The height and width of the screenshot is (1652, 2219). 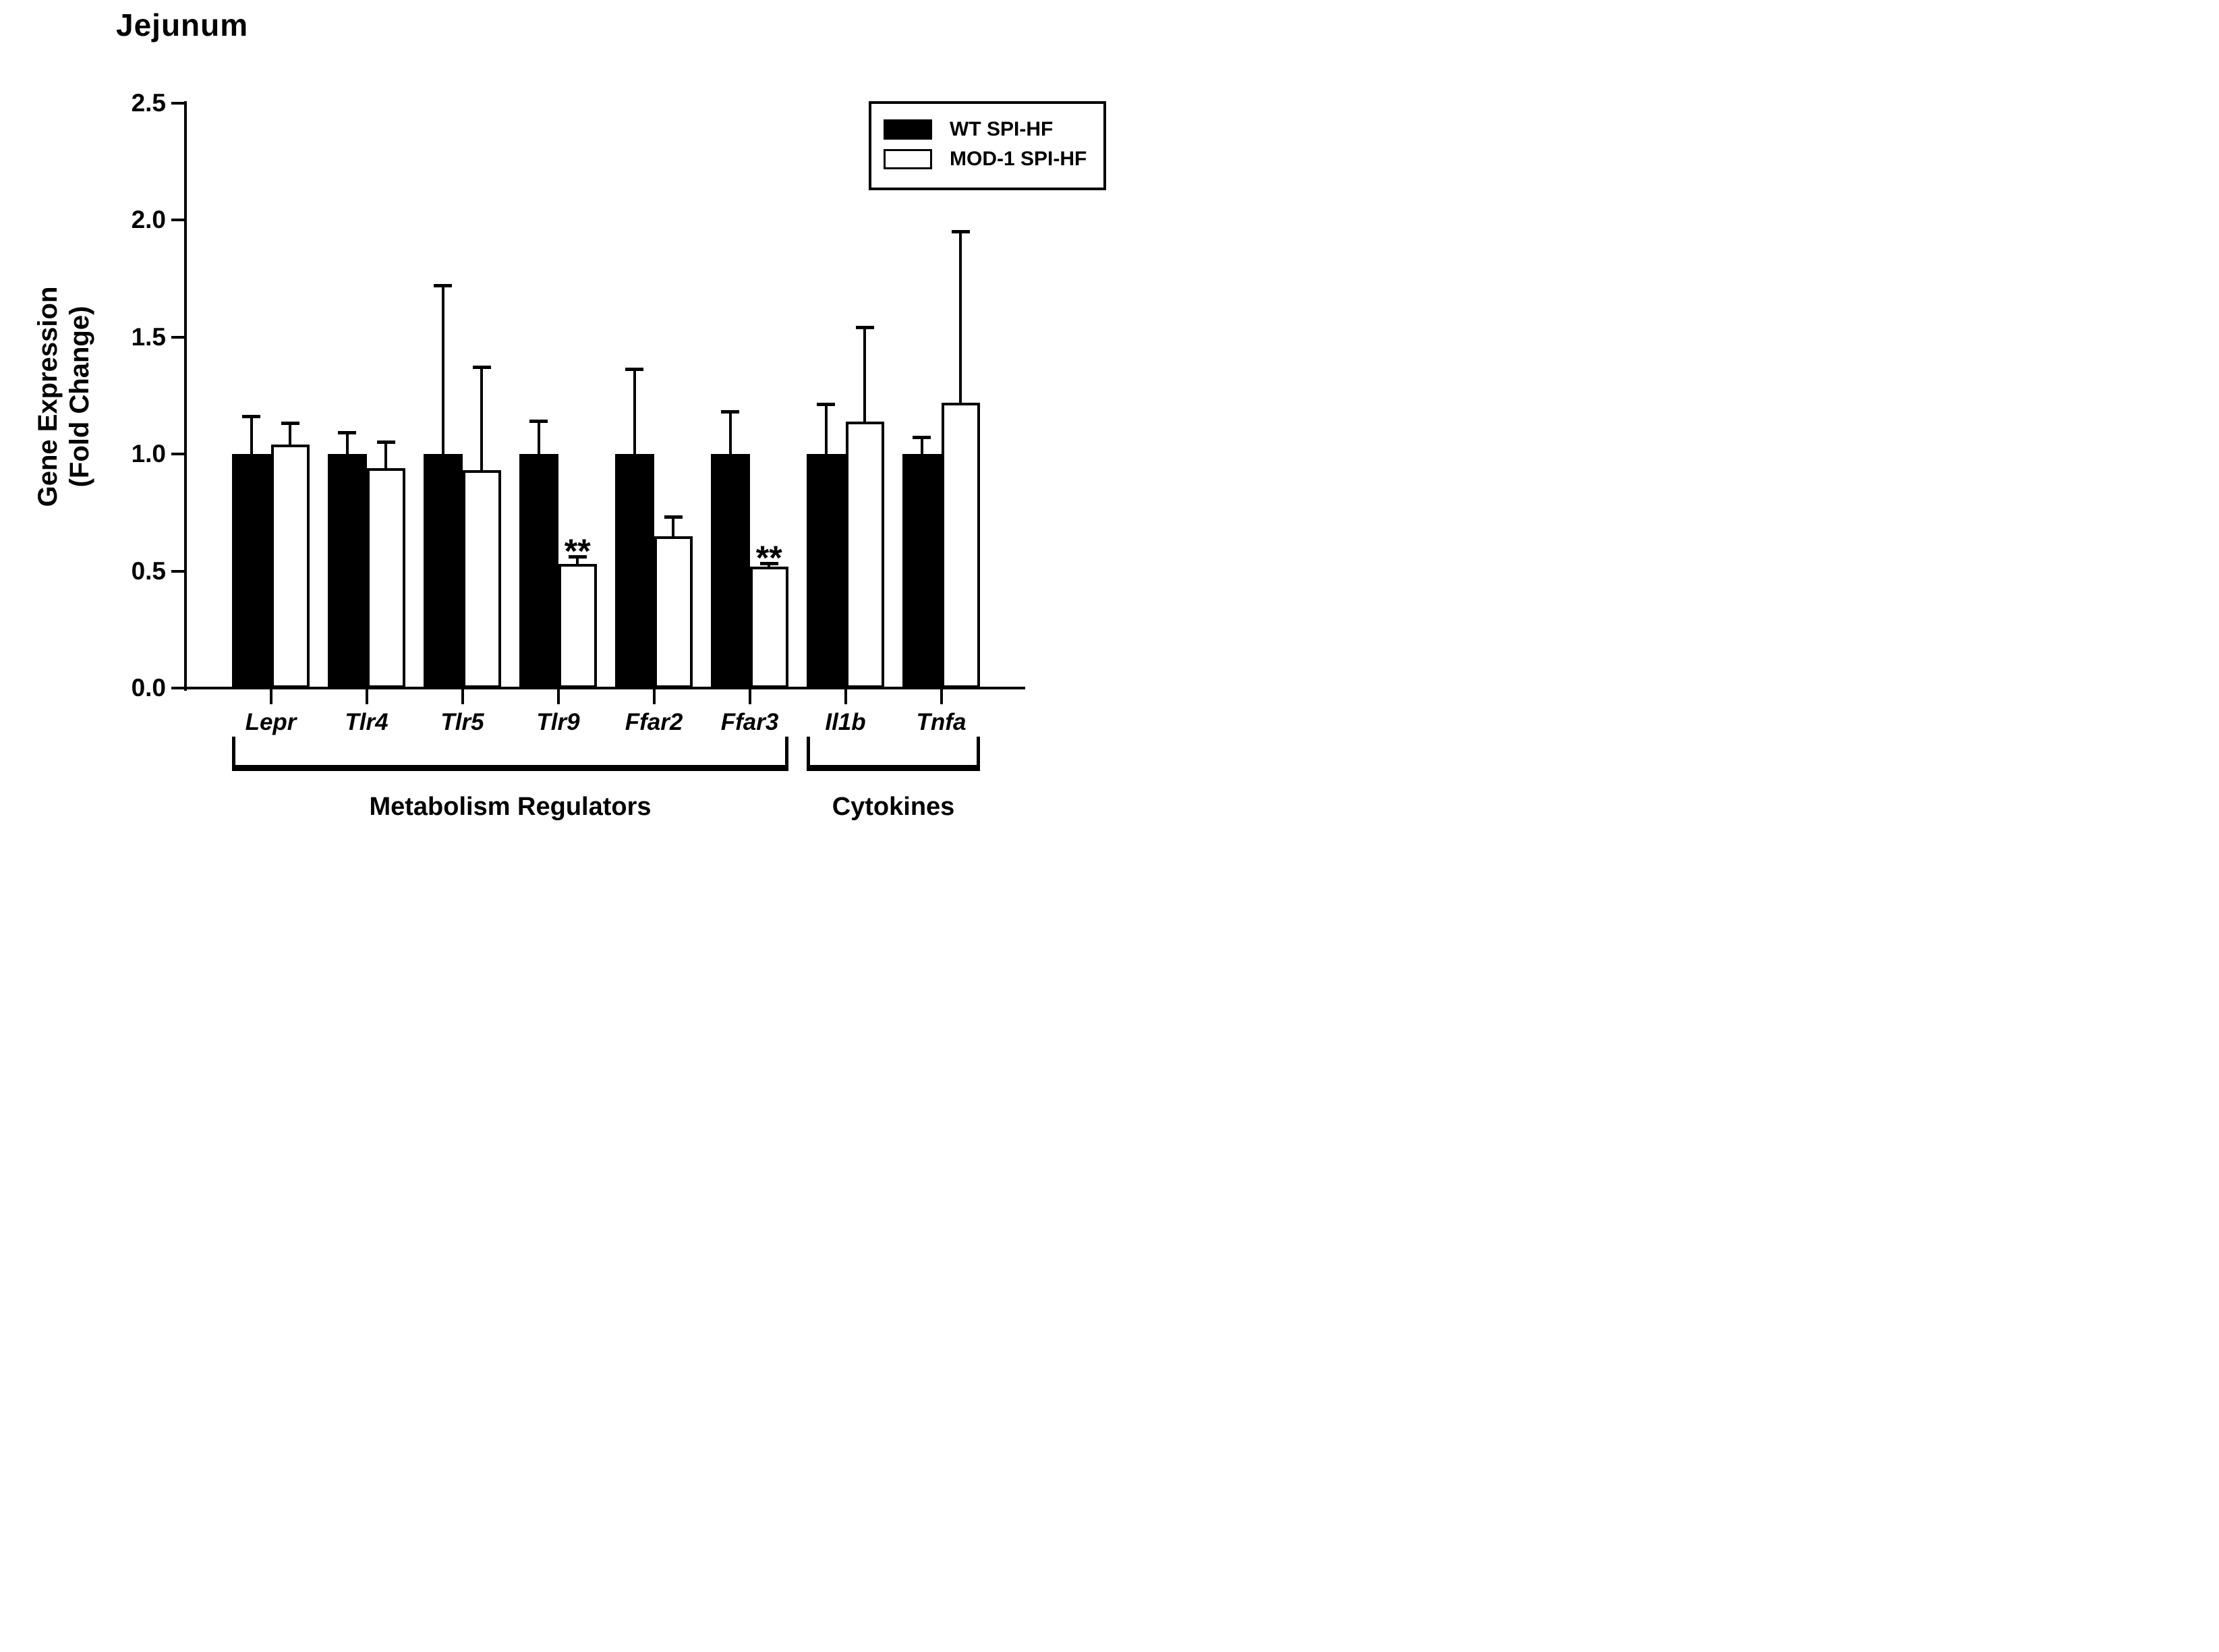 I want to click on significance-marker-ffar3: **, so click(x=769, y=558).